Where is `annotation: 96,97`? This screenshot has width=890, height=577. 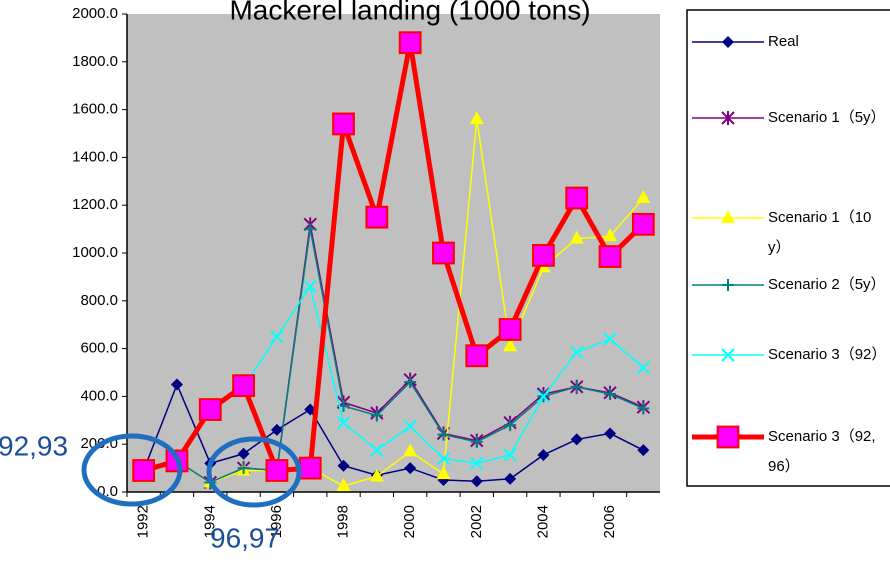
annotation: 96,97 is located at coordinates (245, 537).